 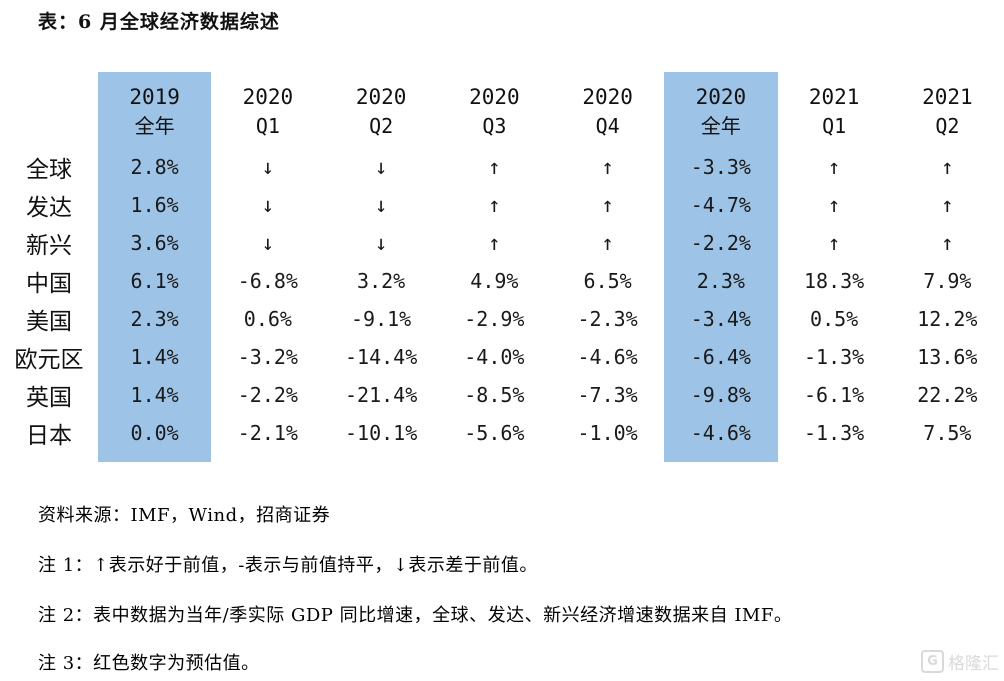 What do you see at coordinates (49, 170) in the screenshot?
I see `row-label: 全球` at bounding box center [49, 170].